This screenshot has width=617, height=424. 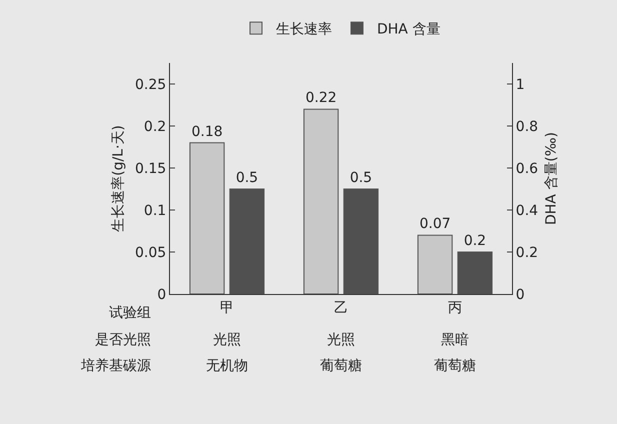 I want to click on data-label: 0.22, so click(x=321, y=98).